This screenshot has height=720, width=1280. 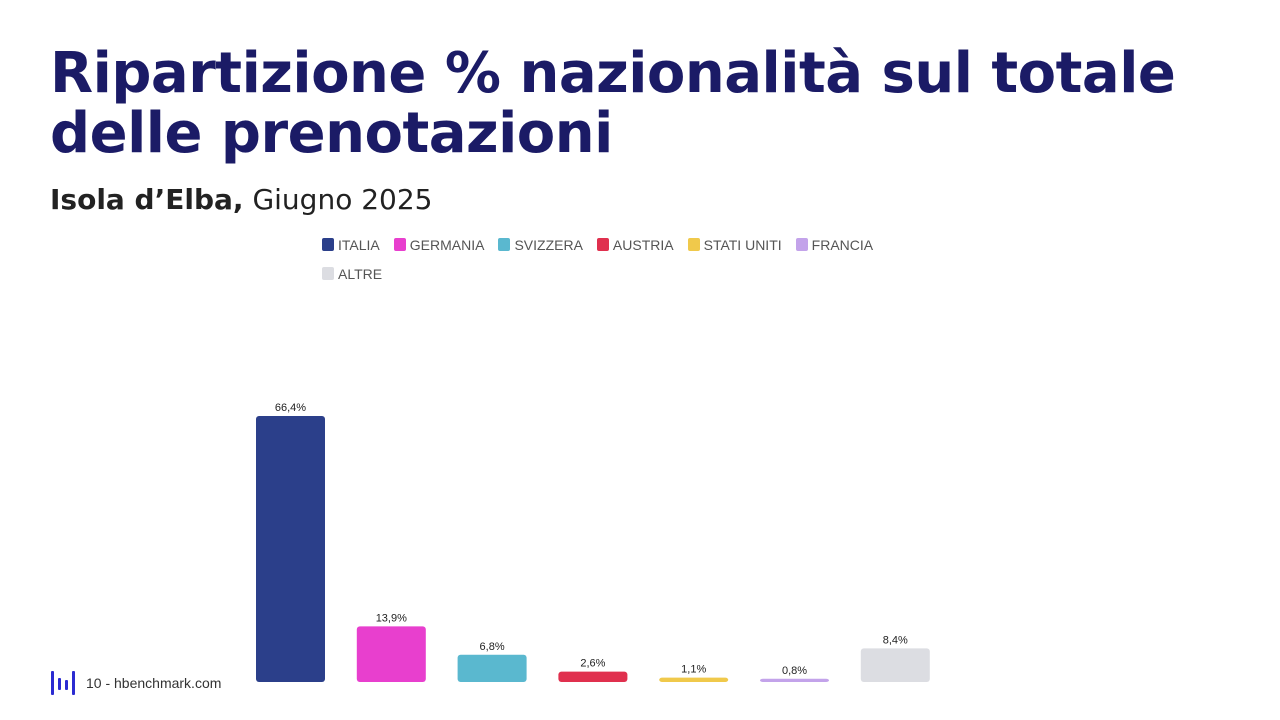 I want to click on legend-item: ALTRE, so click(x=352, y=273).